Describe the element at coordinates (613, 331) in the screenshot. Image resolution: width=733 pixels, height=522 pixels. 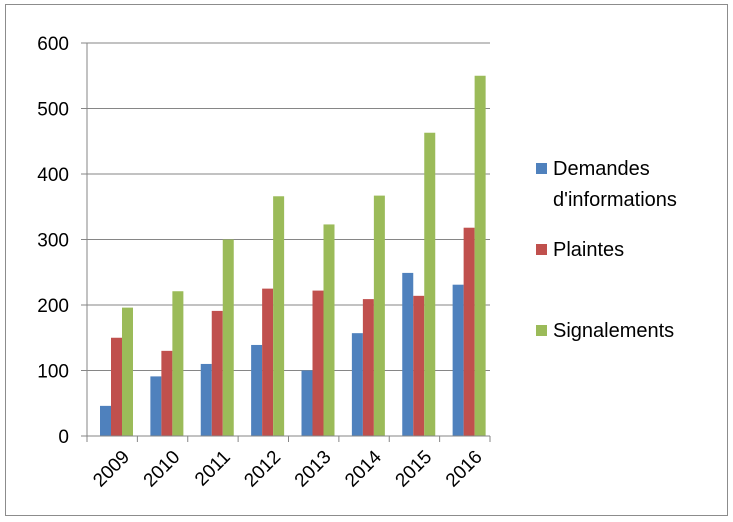
I see `legend-label: Signalements` at that location.